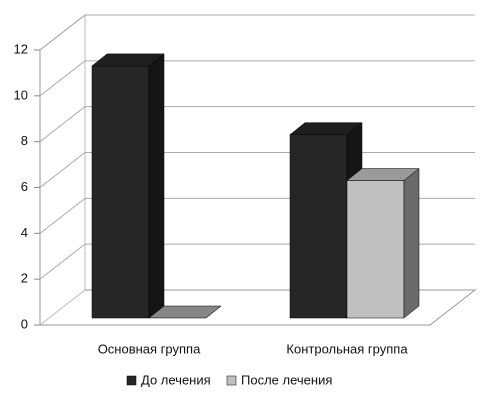 This screenshot has height=400, width=486. Describe the element at coordinates (21, 48) in the screenshot. I see `y-tick-label: 12` at that location.